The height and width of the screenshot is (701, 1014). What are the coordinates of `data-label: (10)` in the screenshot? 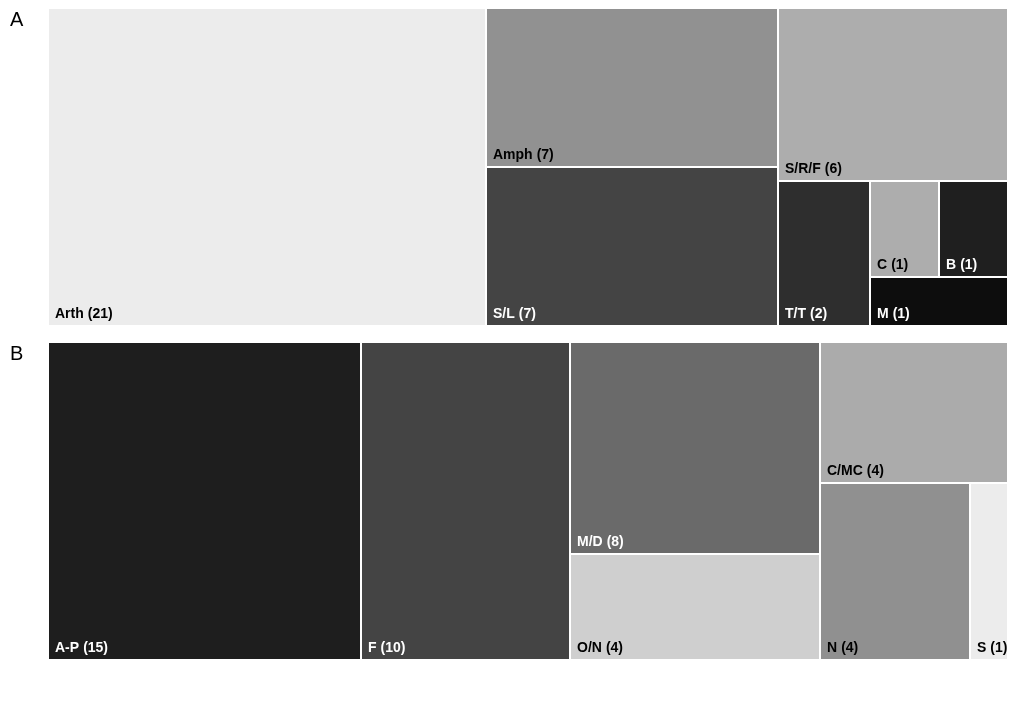 It's located at (393, 647).